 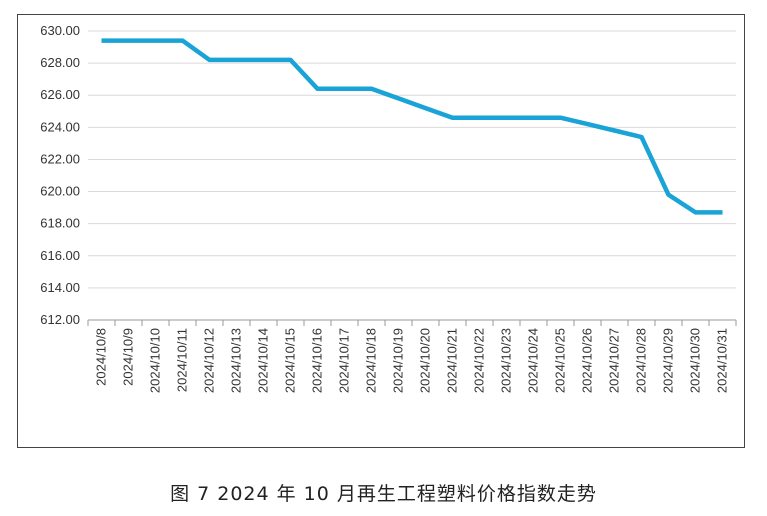 What do you see at coordinates (263, 360) in the screenshot?
I see `x-tick-label: 2024/10/14` at bounding box center [263, 360].